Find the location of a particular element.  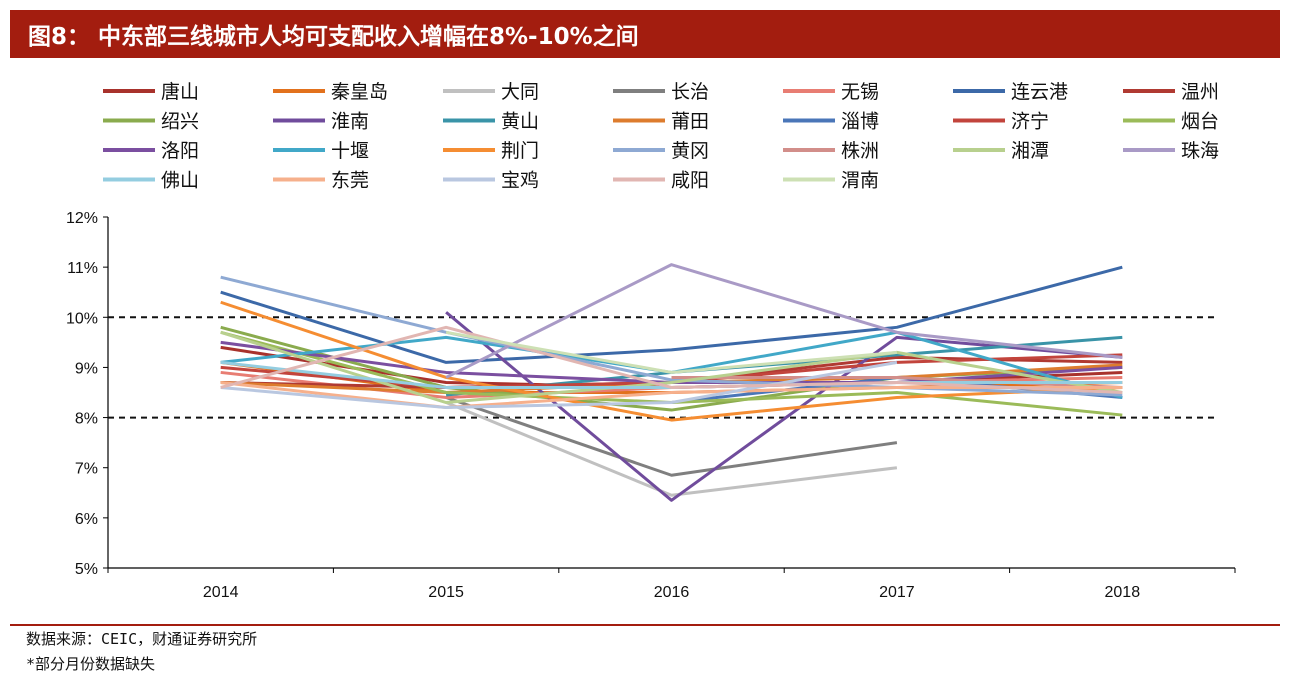

legend-label: 株洲 is located at coordinates (860, 151).